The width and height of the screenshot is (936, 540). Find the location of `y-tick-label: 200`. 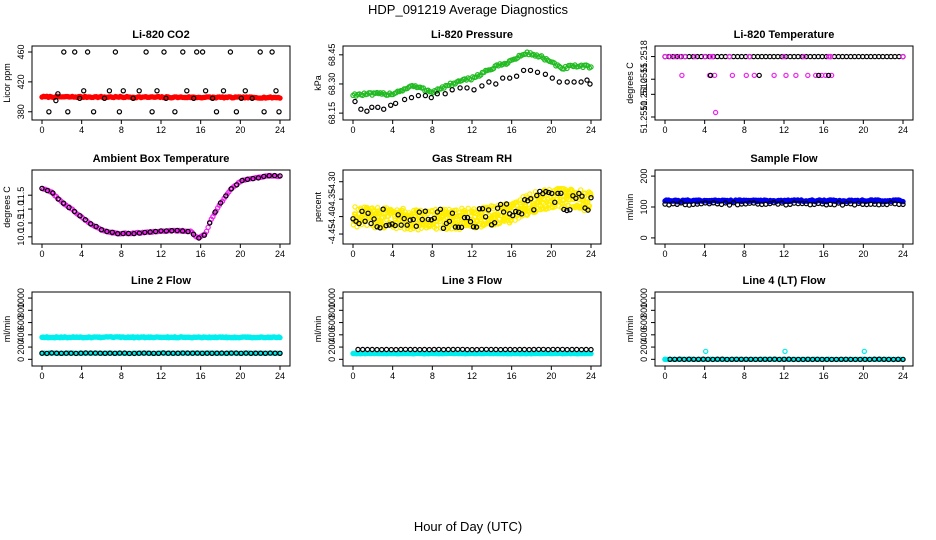

y-tick-label: 200 is located at coordinates (644, 347).